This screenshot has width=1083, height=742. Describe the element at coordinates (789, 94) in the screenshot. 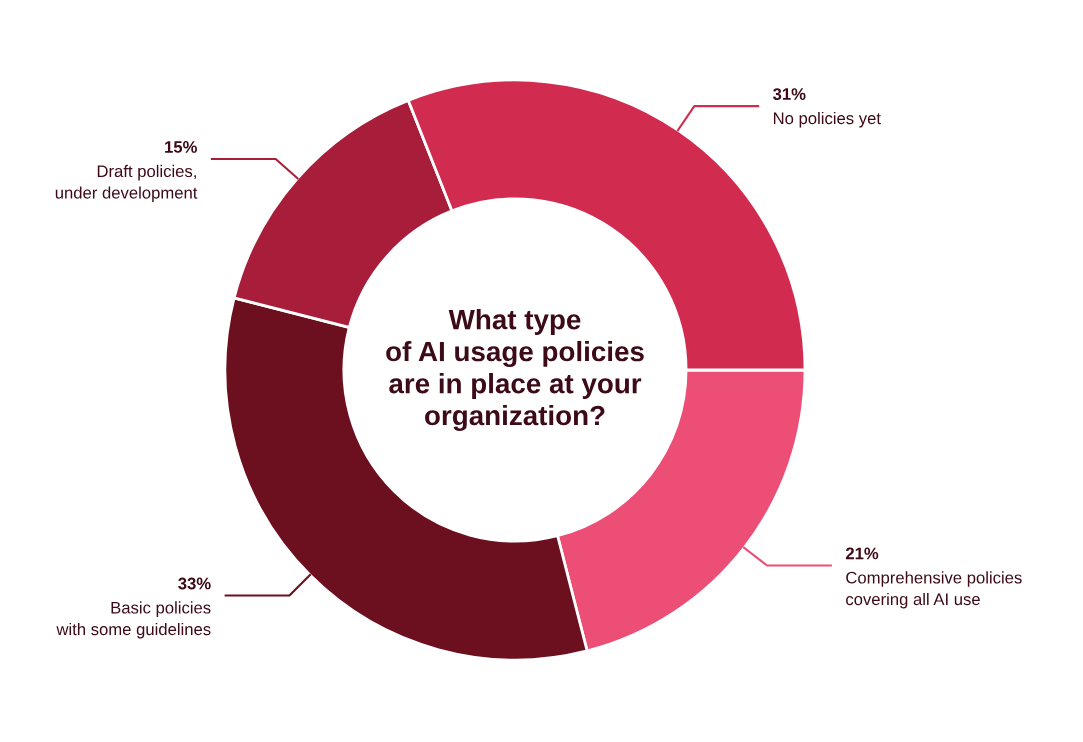

I see `data-label: 31%` at that location.